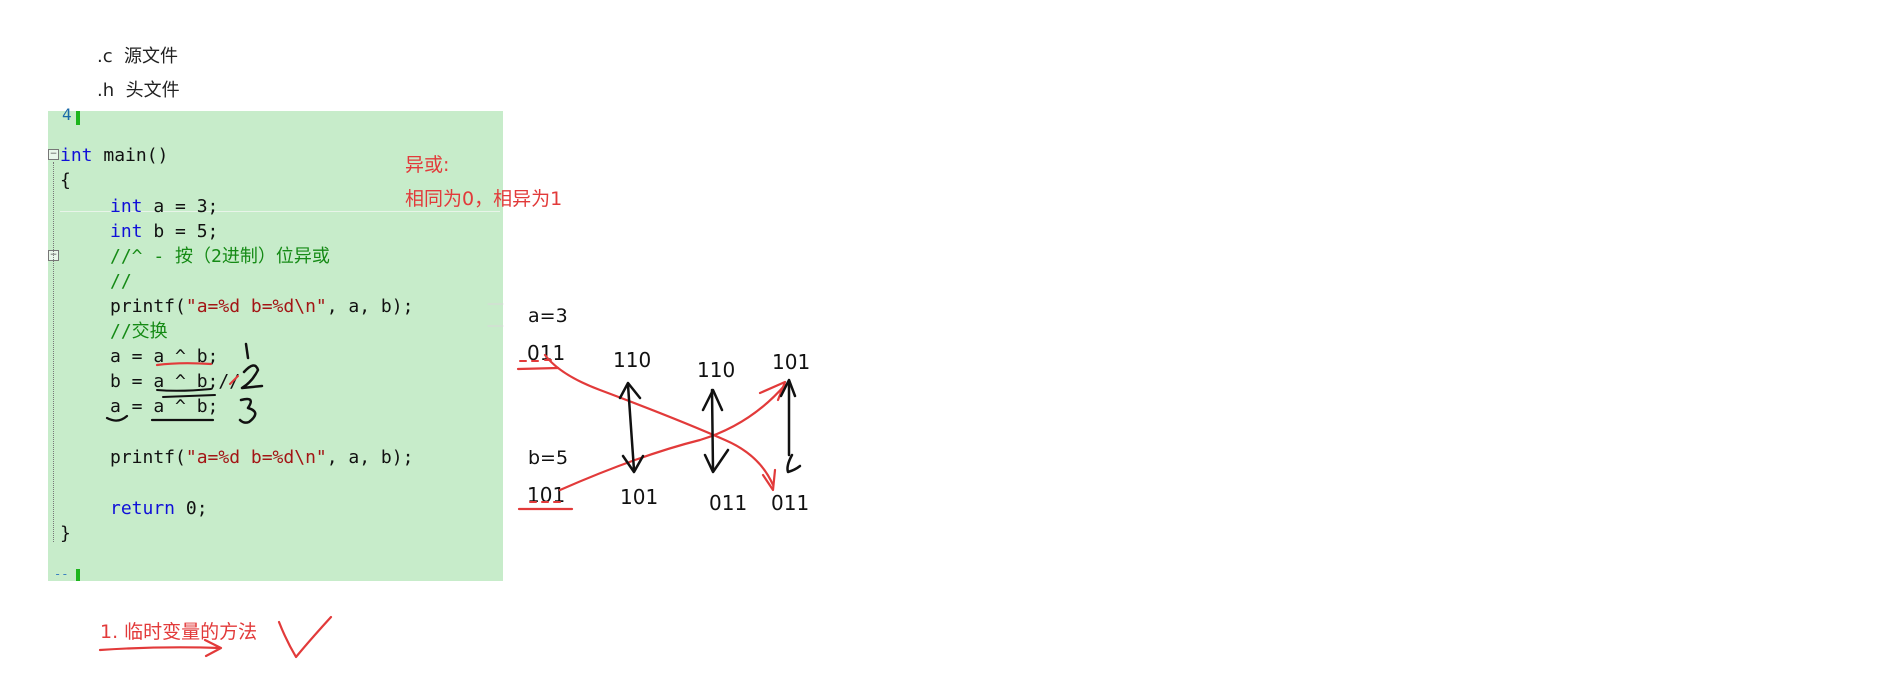 This screenshot has width=1904, height=700. What do you see at coordinates (769, 480) in the screenshot?
I see `cross-arrowhead-down` at bounding box center [769, 480].